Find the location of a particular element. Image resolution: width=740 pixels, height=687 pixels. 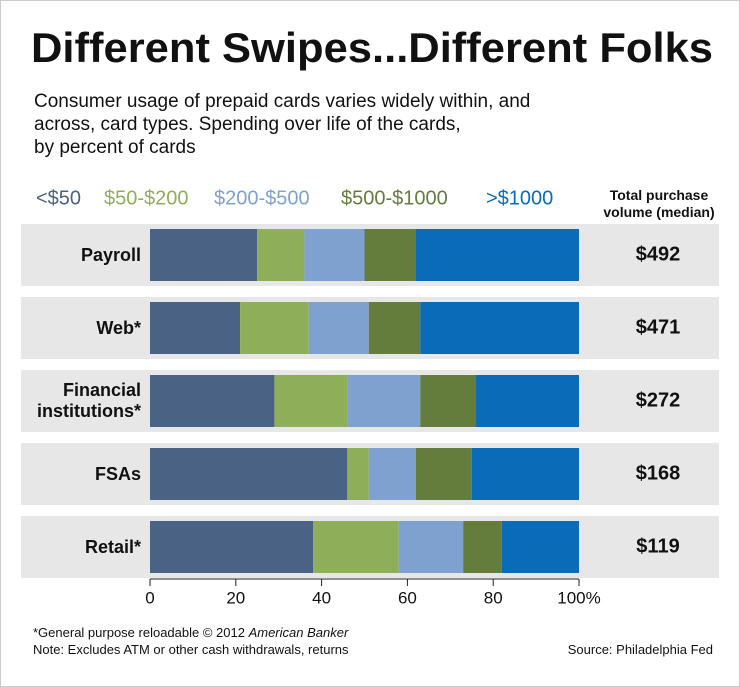

source: Source: Philadelphia Fed is located at coordinates (640, 649).